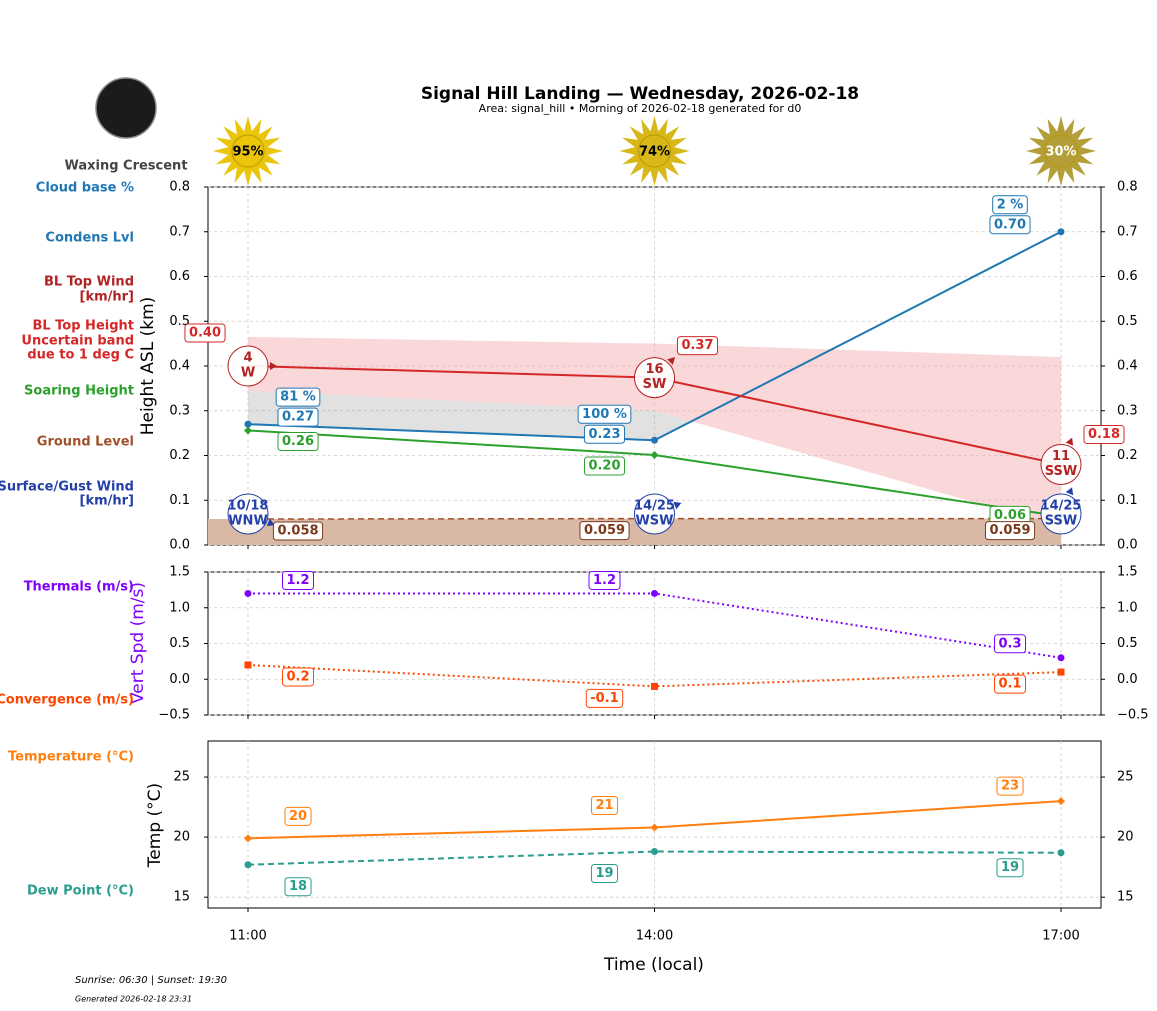 The image size is (1157, 1011). What do you see at coordinates (79, 391) in the screenshot?
I see `series-name: Soaring Height` at bounding box center [79, 391].